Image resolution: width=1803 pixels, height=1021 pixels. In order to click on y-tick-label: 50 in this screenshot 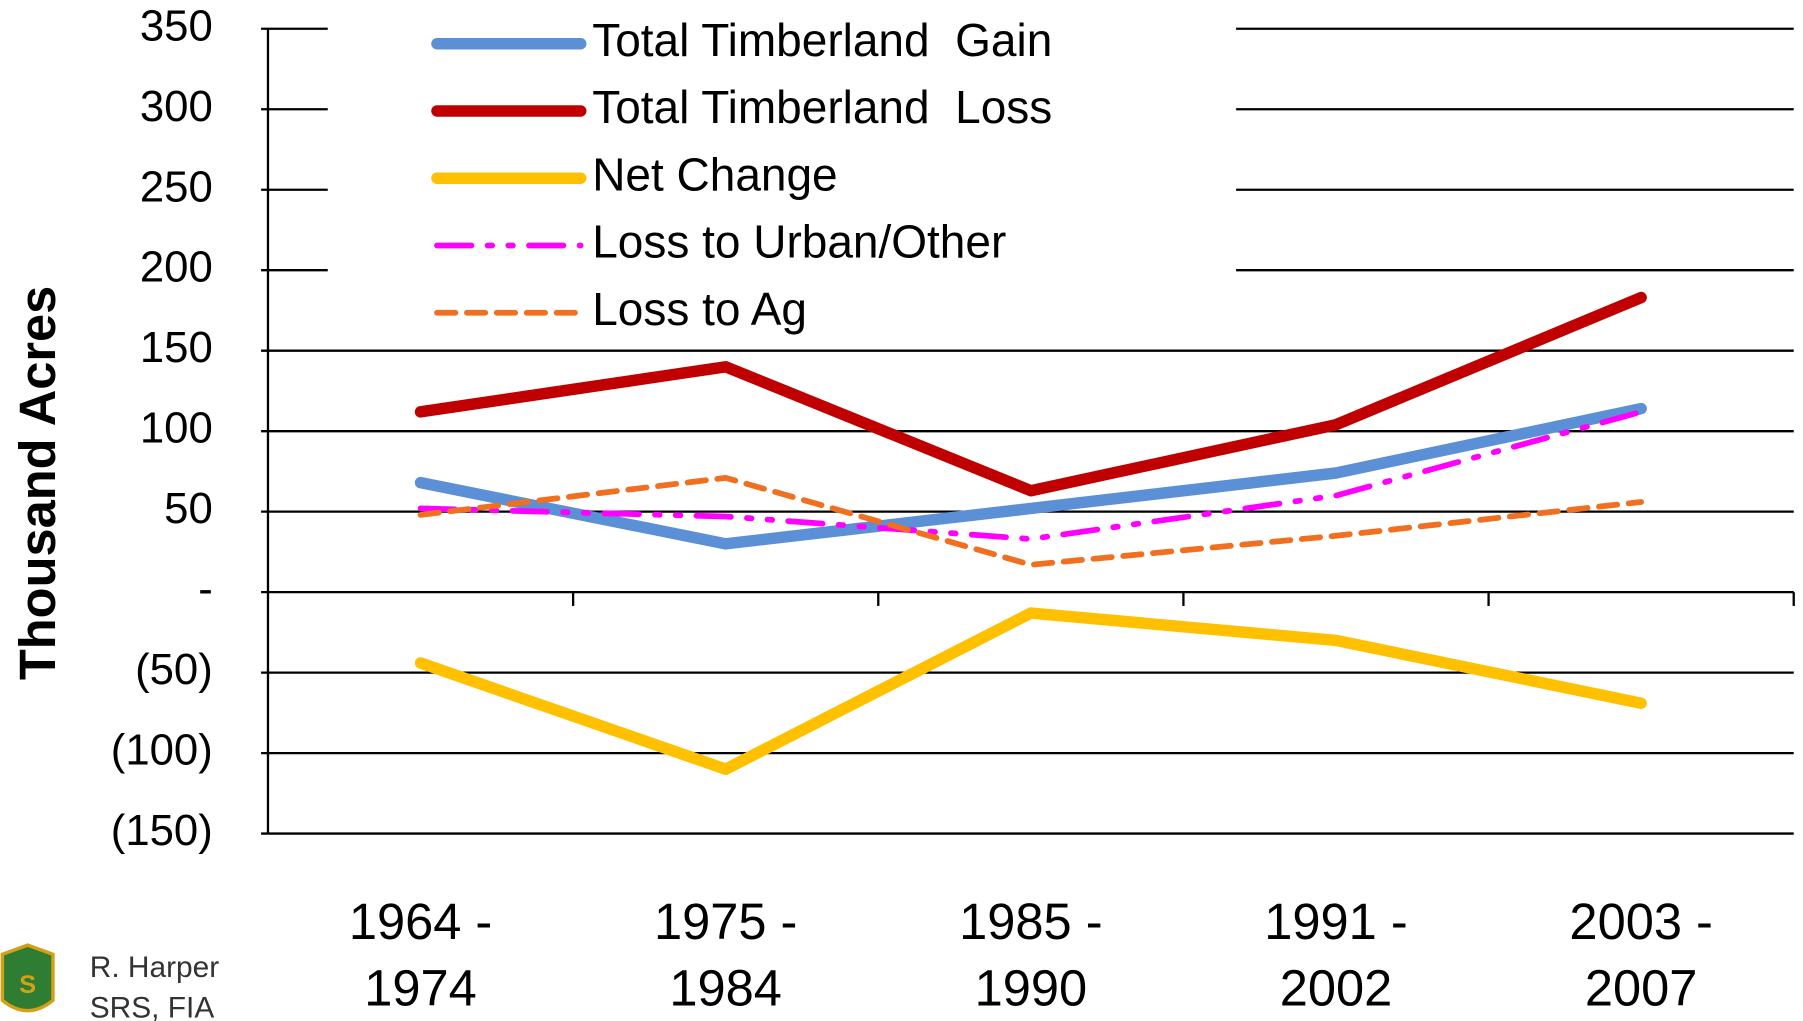, I will do `click(188, 508)`.